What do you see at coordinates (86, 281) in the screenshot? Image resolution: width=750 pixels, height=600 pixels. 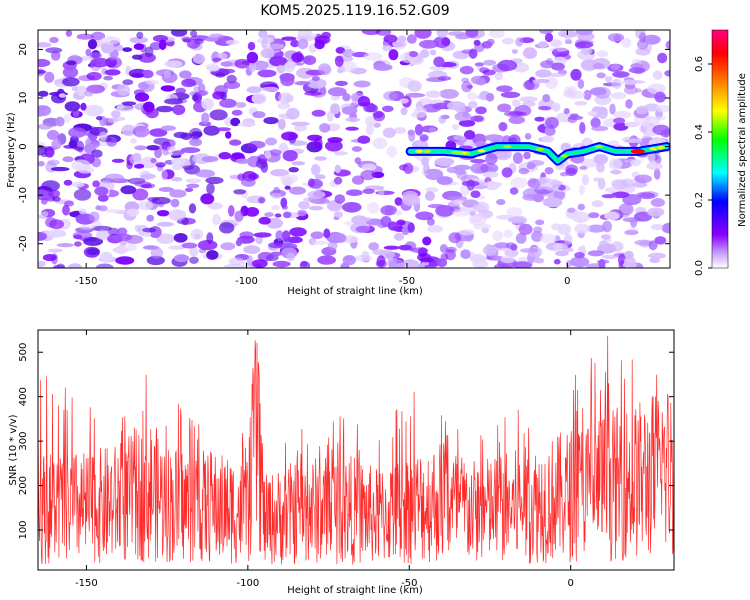 I see `heatmap-x-tick-label: -150` at bounding box center [86, 281].